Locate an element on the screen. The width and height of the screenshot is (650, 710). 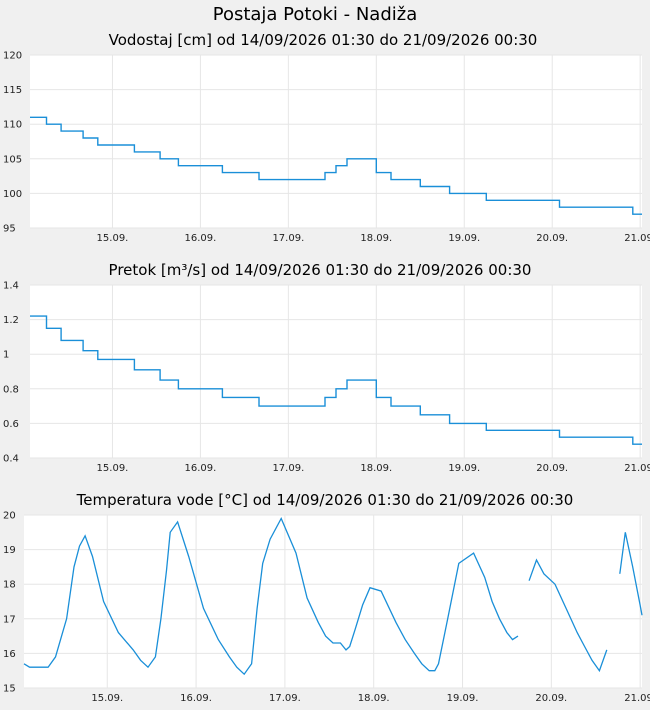
y-tick-label: 110 is located at coordinates (12, 125).